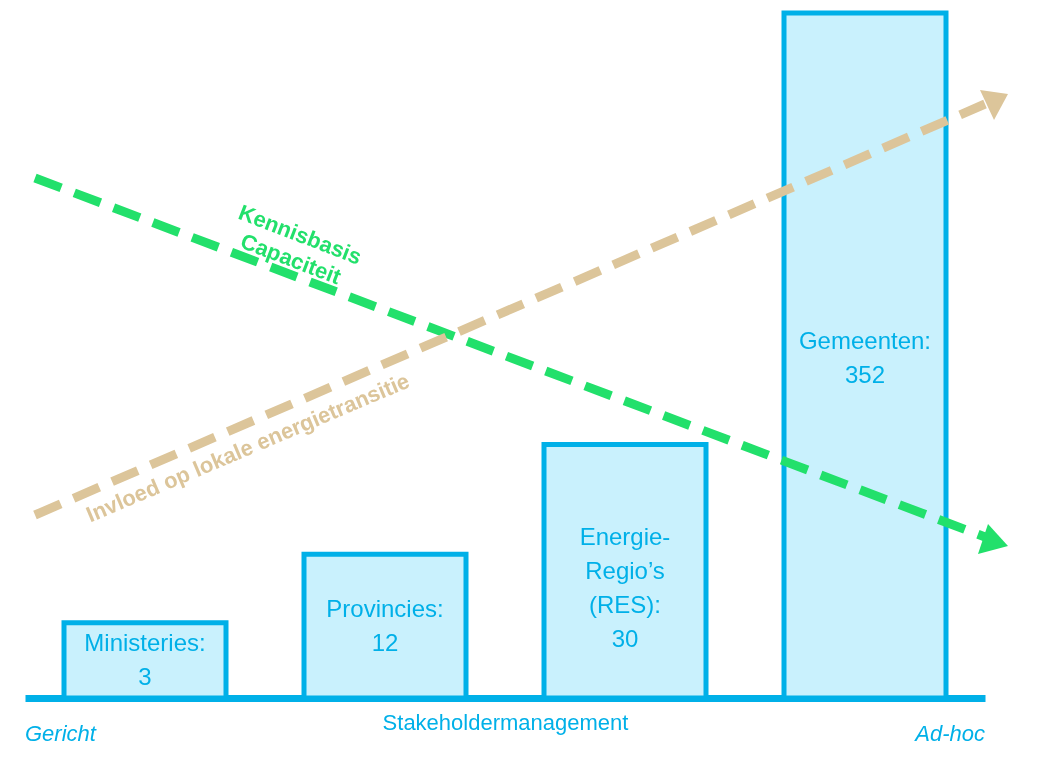  What do you see at coordinates (385, 625) in the screenshot?
I see `annotation: Provincies: 12` at bounding box center [385, 625].